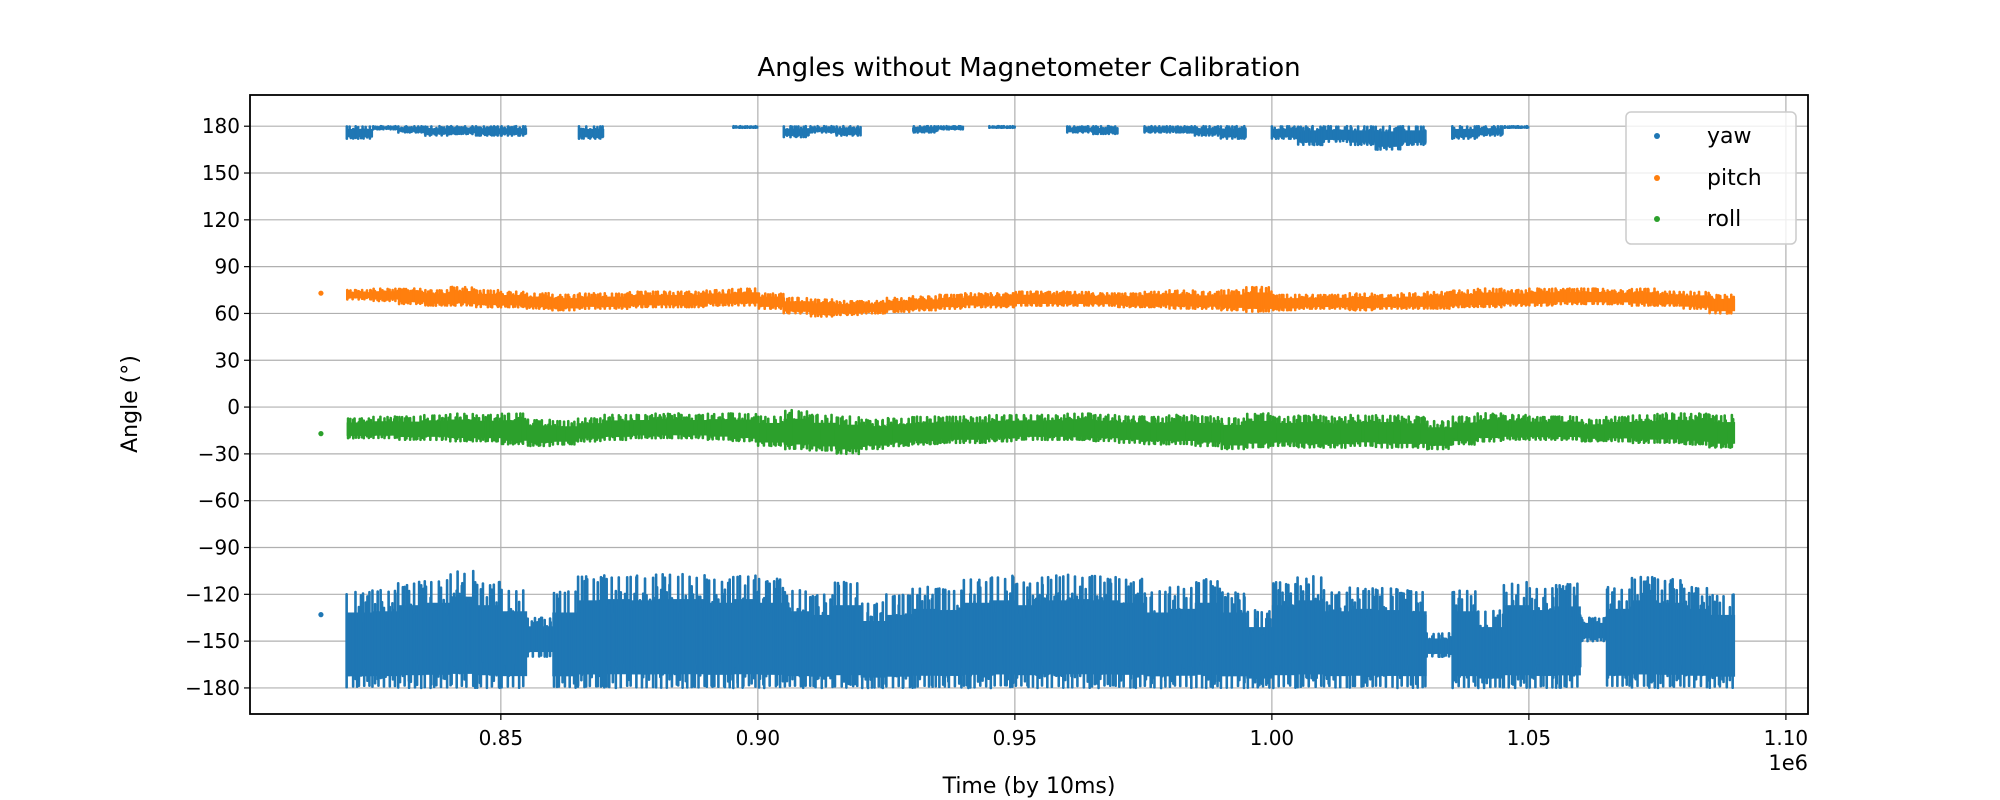  I want to click on x-tick-label: 1.05, so click(1529, 738).